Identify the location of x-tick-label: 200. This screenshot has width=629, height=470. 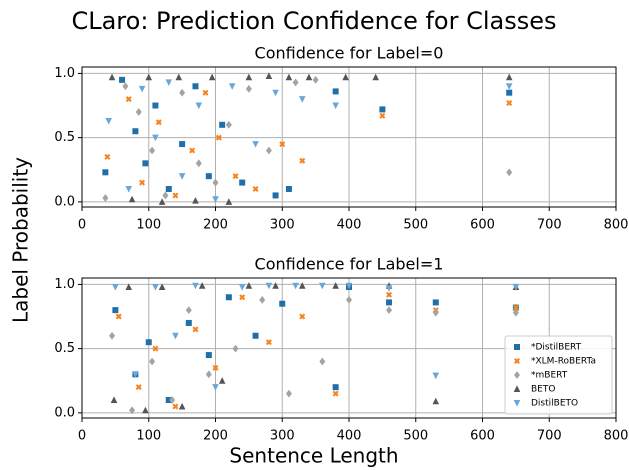
(215, 436).